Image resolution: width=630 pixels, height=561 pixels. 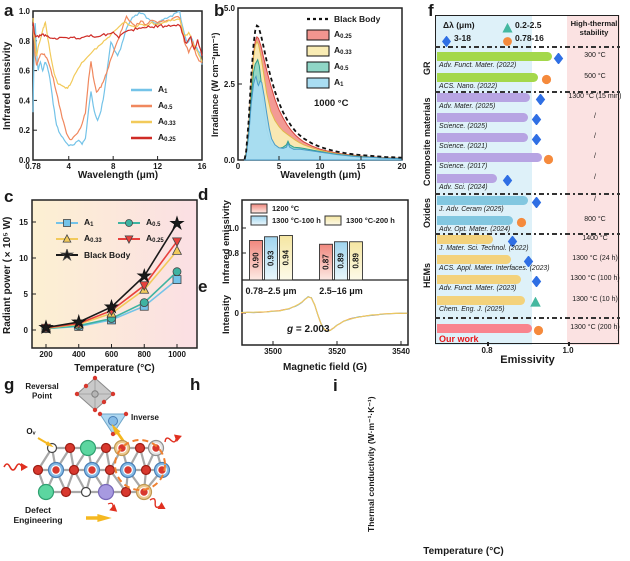 I want to click on svg-text: 0.90, so click(x=256, y=260).